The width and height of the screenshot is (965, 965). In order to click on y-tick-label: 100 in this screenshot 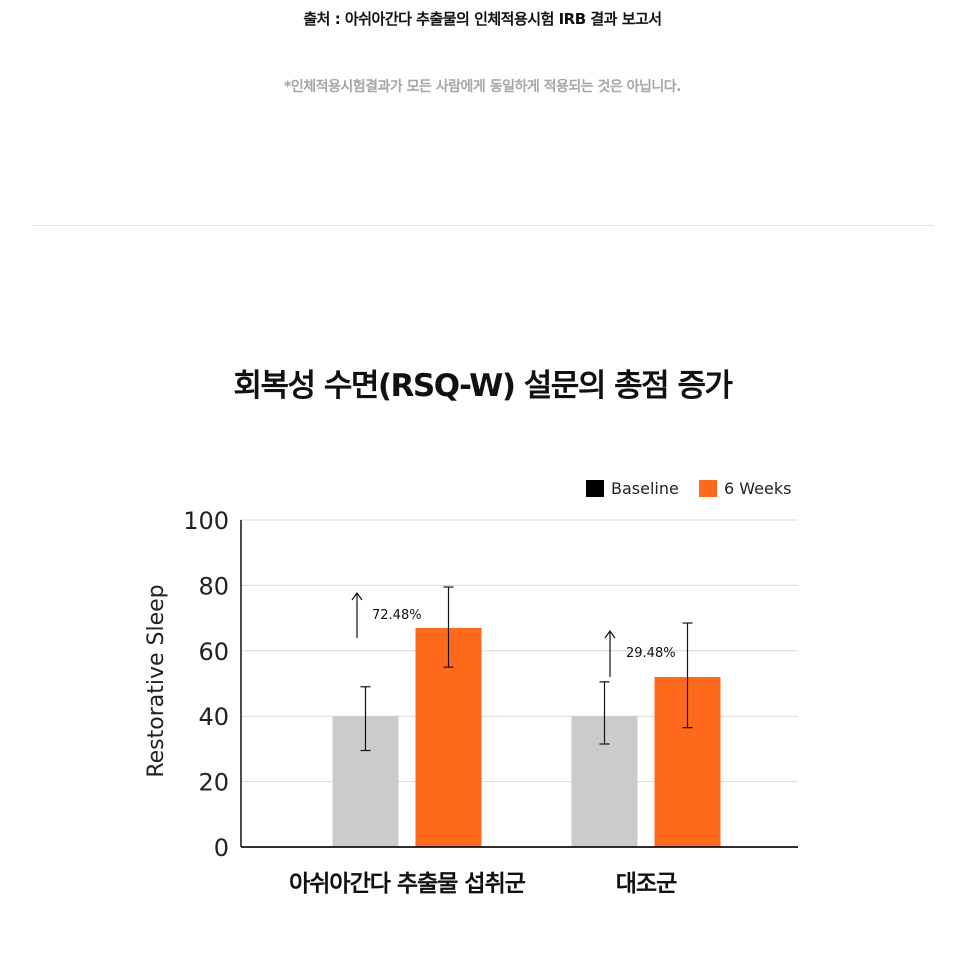, I will do `click(206, 521)`.